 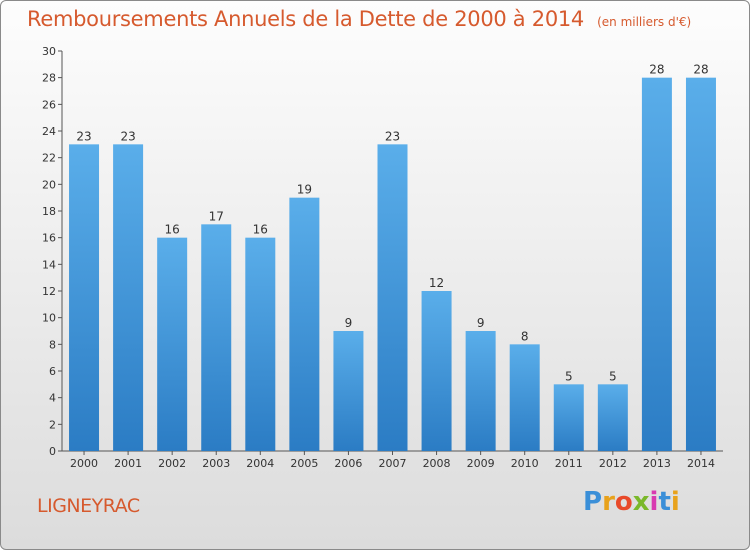 I want to click on x-tick-label-2000: 2000, so click(x=84, y=463).